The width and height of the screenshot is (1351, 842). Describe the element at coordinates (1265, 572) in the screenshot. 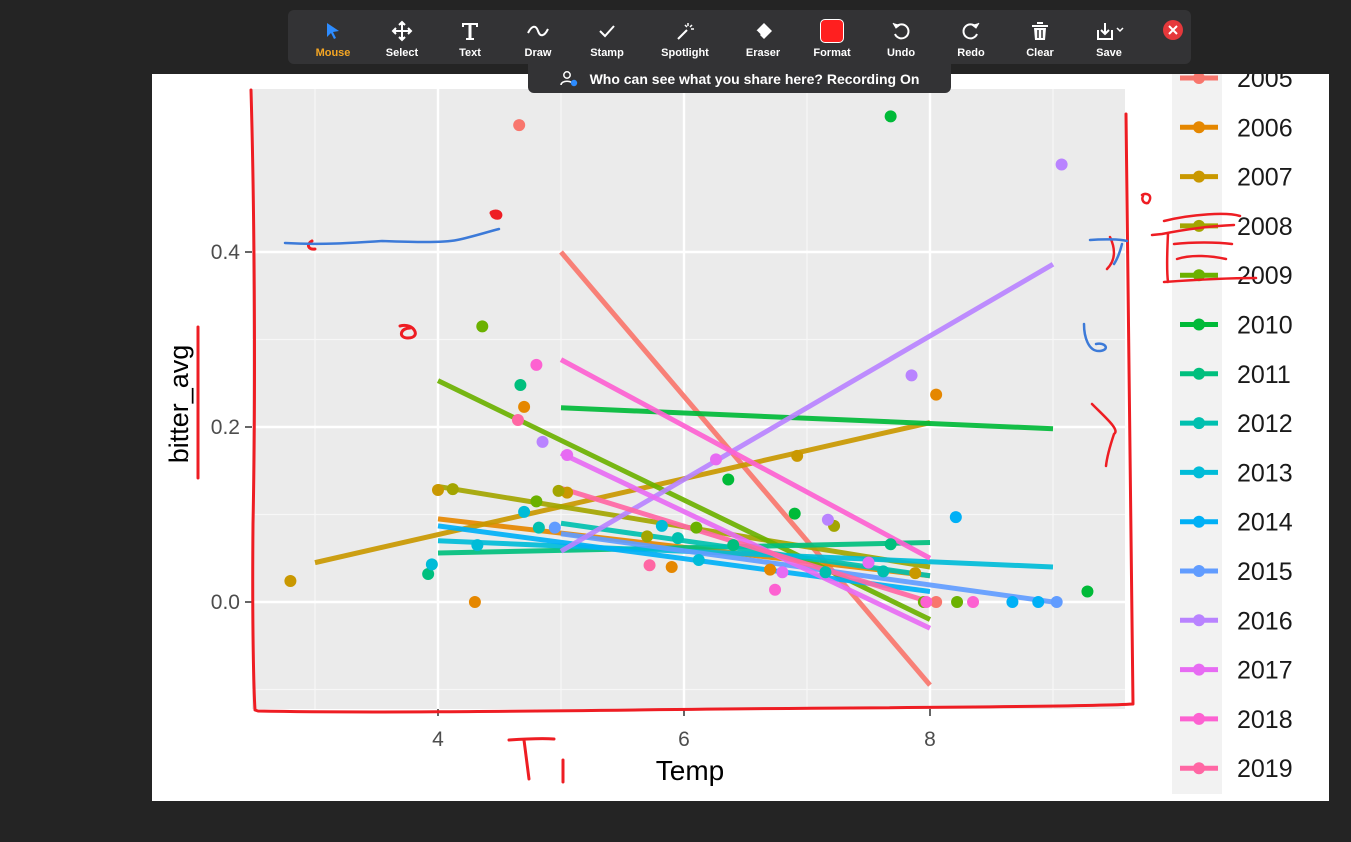

I see `legend-label: 2015` at that location.